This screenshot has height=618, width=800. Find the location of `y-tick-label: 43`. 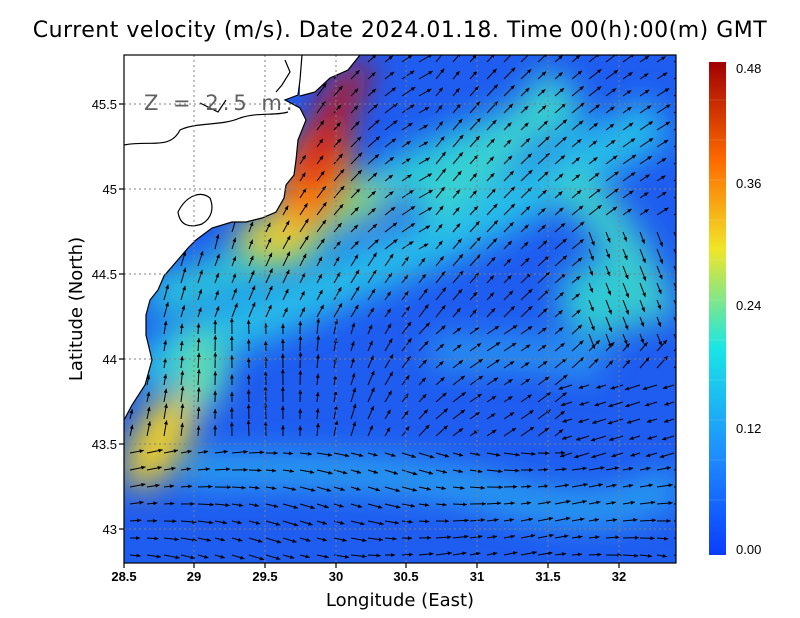

y-tick-label: 43 is located at coordinates (110, 529).